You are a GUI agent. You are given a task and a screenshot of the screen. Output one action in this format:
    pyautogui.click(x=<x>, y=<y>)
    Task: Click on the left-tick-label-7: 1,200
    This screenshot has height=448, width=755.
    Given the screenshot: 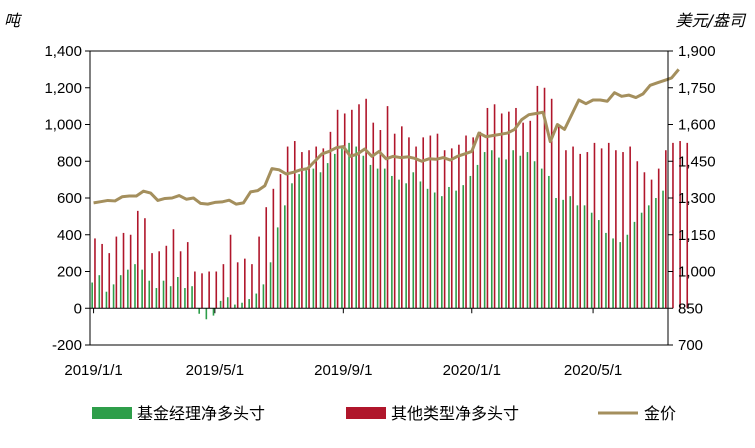 What is the action you would take?
    pyautogui.click(x=63, y=88)
    